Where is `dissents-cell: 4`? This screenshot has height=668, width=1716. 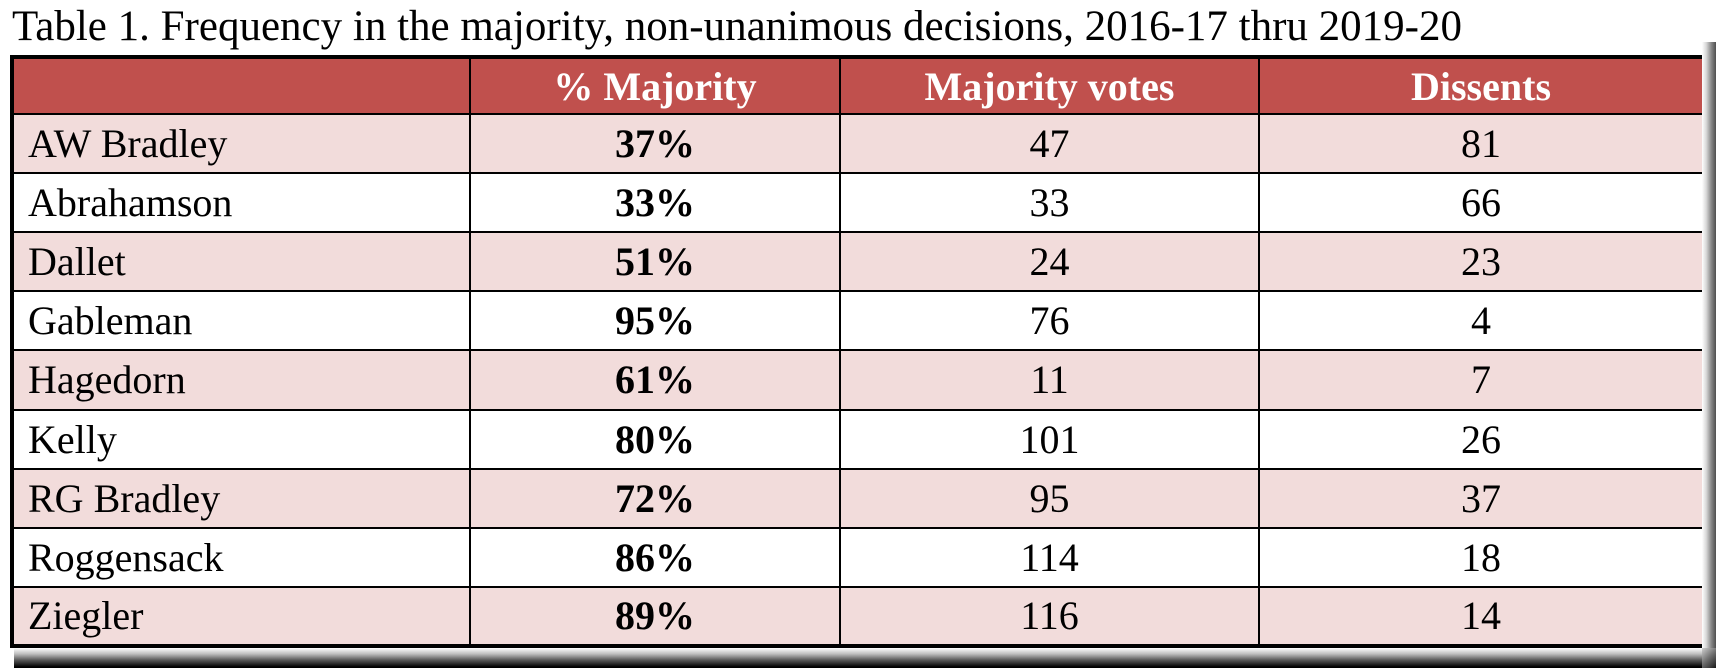 dissents-cell: 4 is located at coordinates (1481, 321).